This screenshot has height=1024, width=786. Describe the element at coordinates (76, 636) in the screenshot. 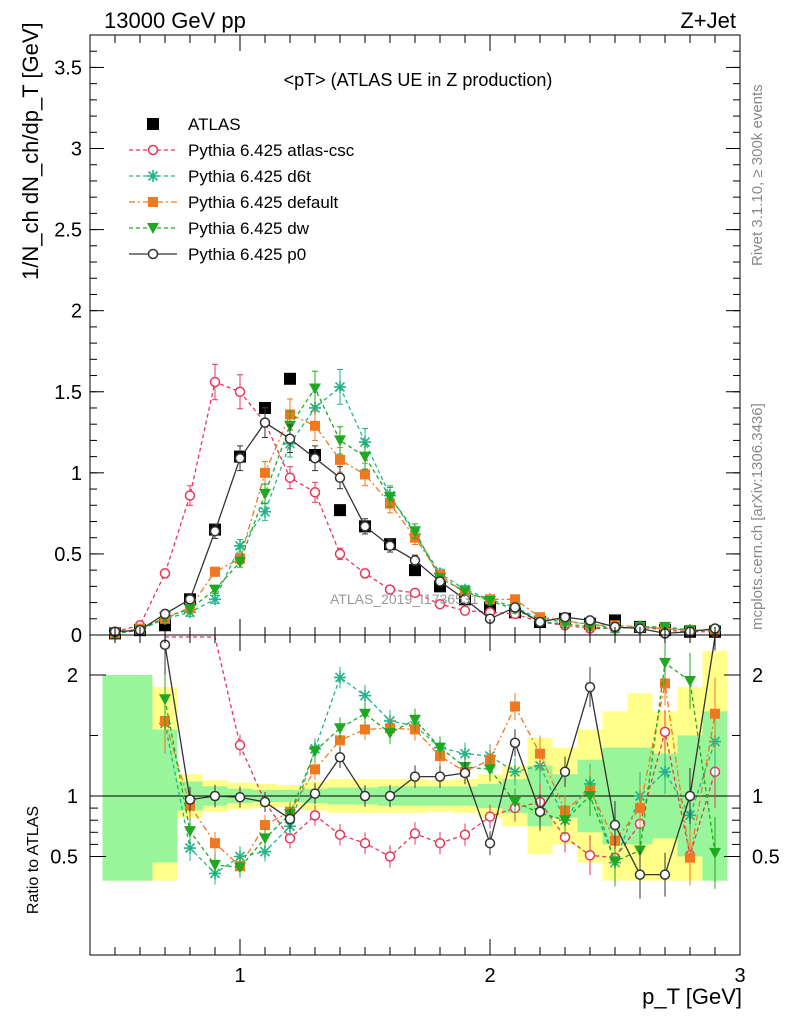

I see `main-ytick-label: 0` at that location.